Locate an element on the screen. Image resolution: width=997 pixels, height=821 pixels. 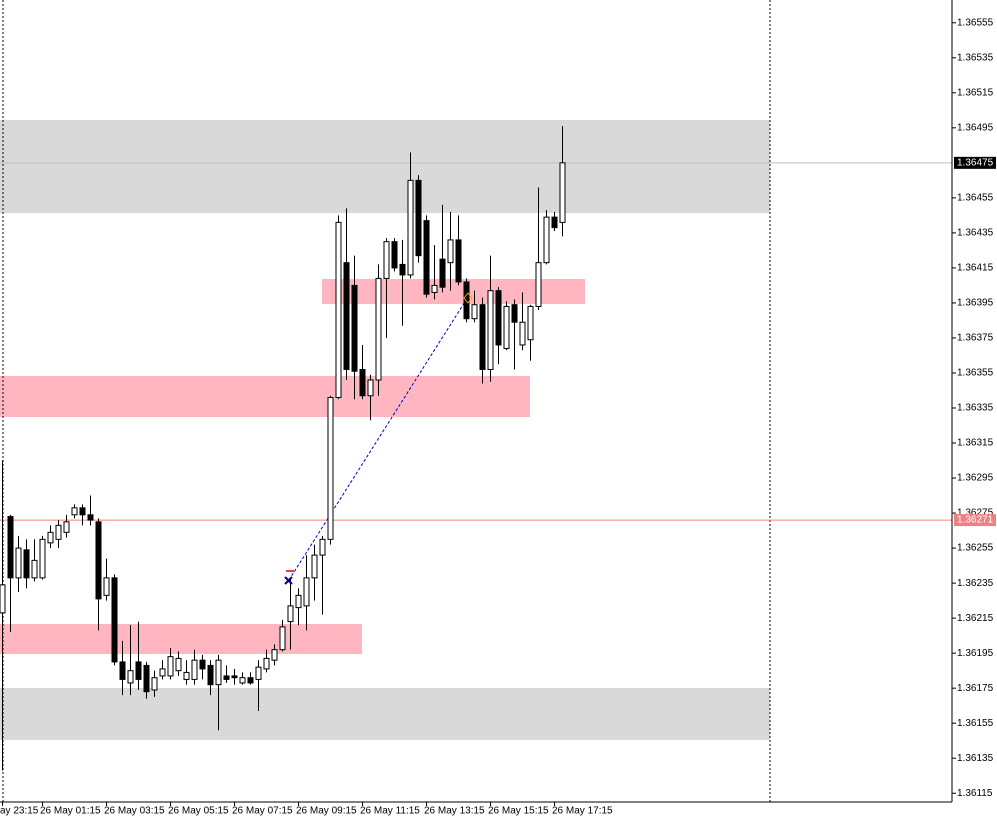
x-tick-label: 26 May 09:15 is located at coordinates (326, 811).